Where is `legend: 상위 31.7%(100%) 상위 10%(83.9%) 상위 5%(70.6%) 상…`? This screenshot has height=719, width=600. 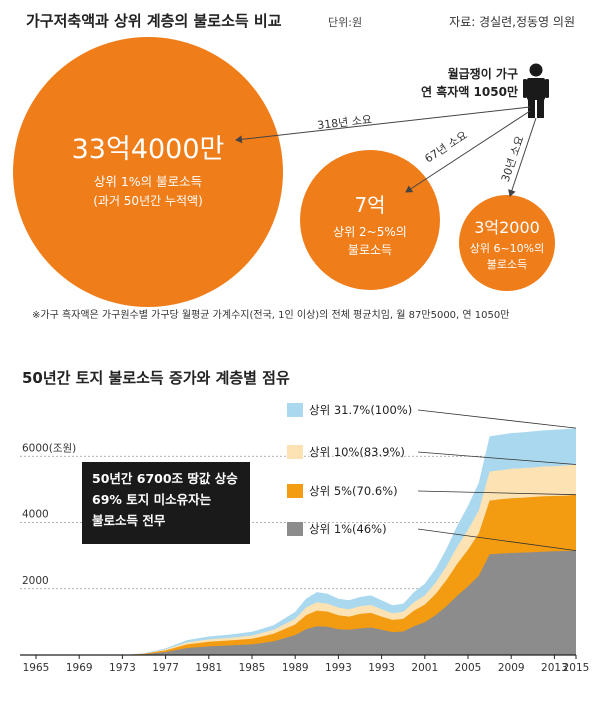
legend: 상위 31.7%(100%) 상위 10%(83.9%) 상위 5%(70.6%) 상… is located at coordinates (432, 477).